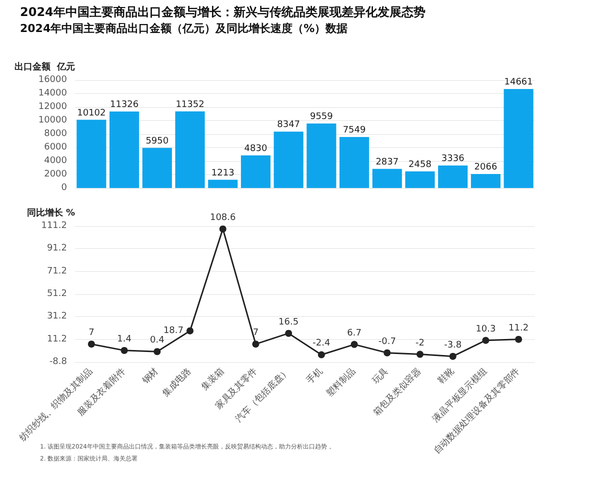  What do you see at coordinates (91, 113) in the screenshot?
I see `data-label: 10102` at bounding box center [91, 113].